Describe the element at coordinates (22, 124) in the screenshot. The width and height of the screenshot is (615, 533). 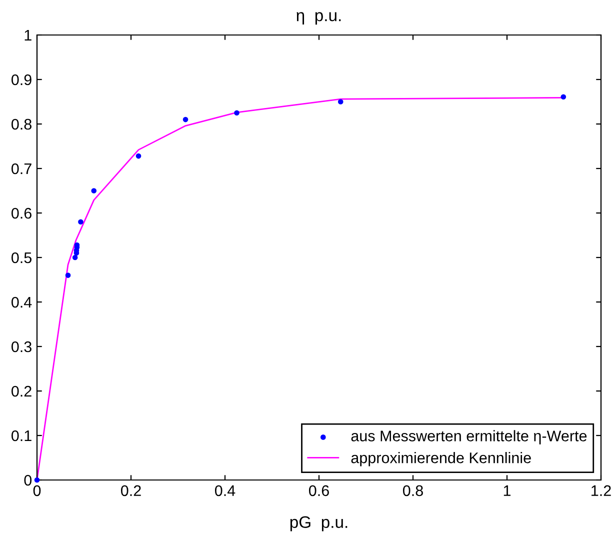
I see `y-tick-label: 0.8` at that location.